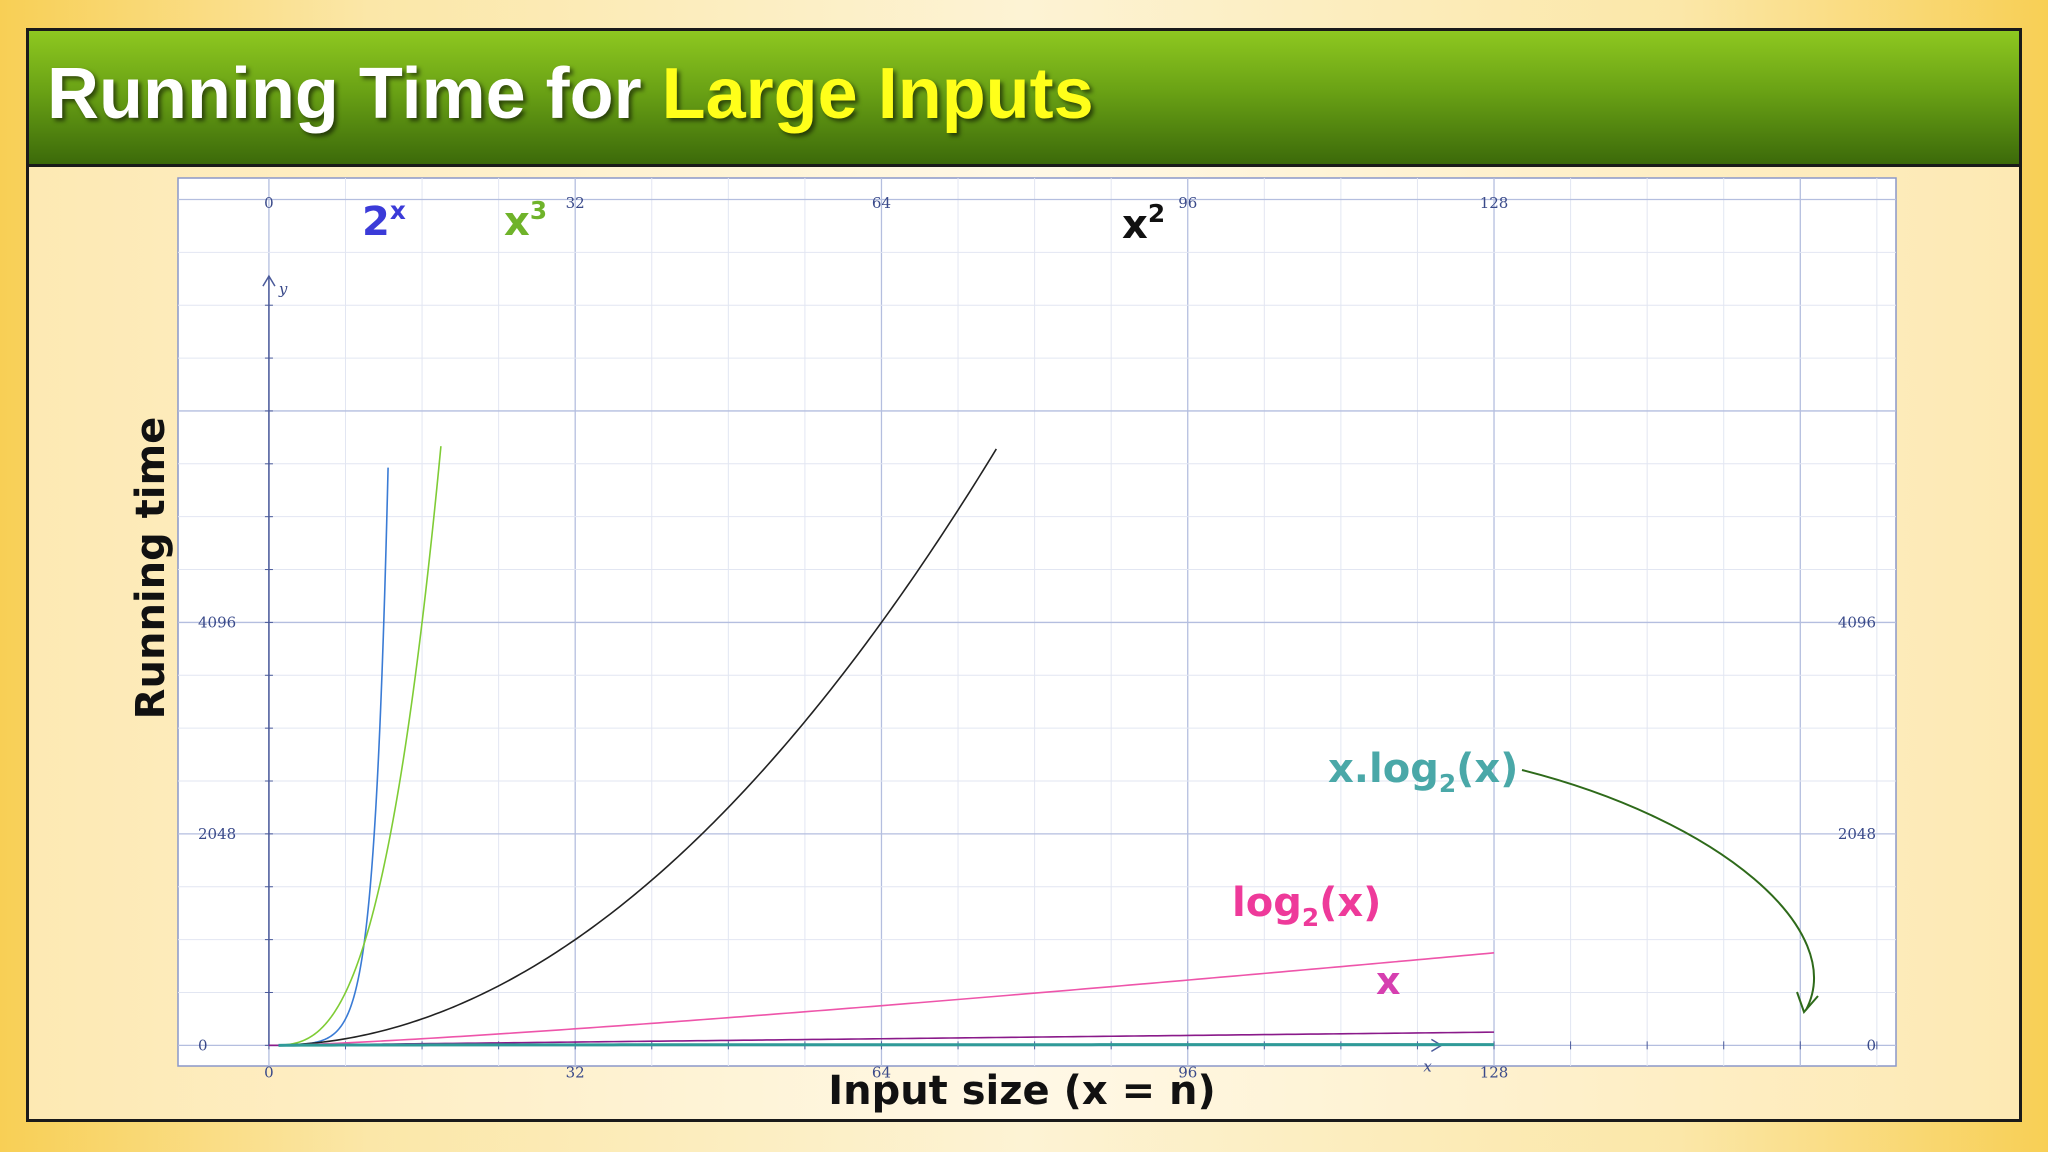  Describe the element at coordinates (1022, 1091) in the screenshot. I see `x-axis-title: Input size (x = n)` at that location.